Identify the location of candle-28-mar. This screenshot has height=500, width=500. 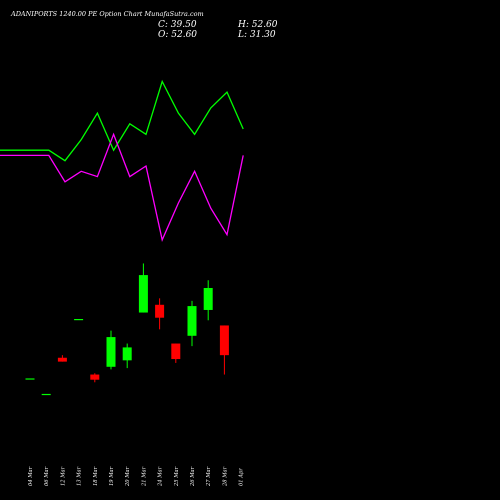
(224, 350).